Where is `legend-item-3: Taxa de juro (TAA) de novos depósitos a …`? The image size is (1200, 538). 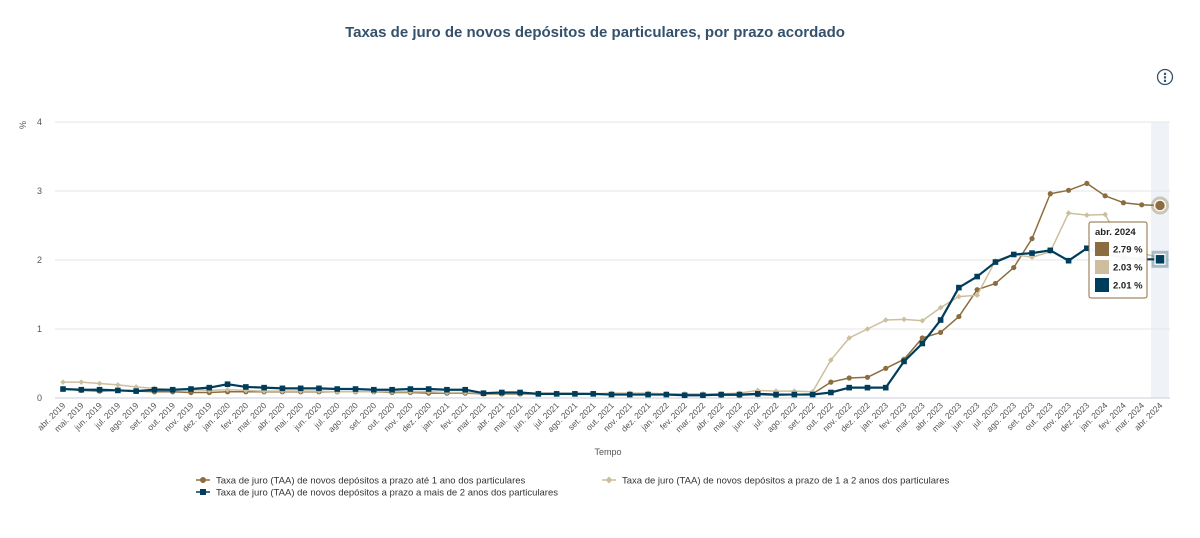 legend-item-3: Taxa de juro (TAA) de novos depósitos a … is located at coordinates (377, 493).